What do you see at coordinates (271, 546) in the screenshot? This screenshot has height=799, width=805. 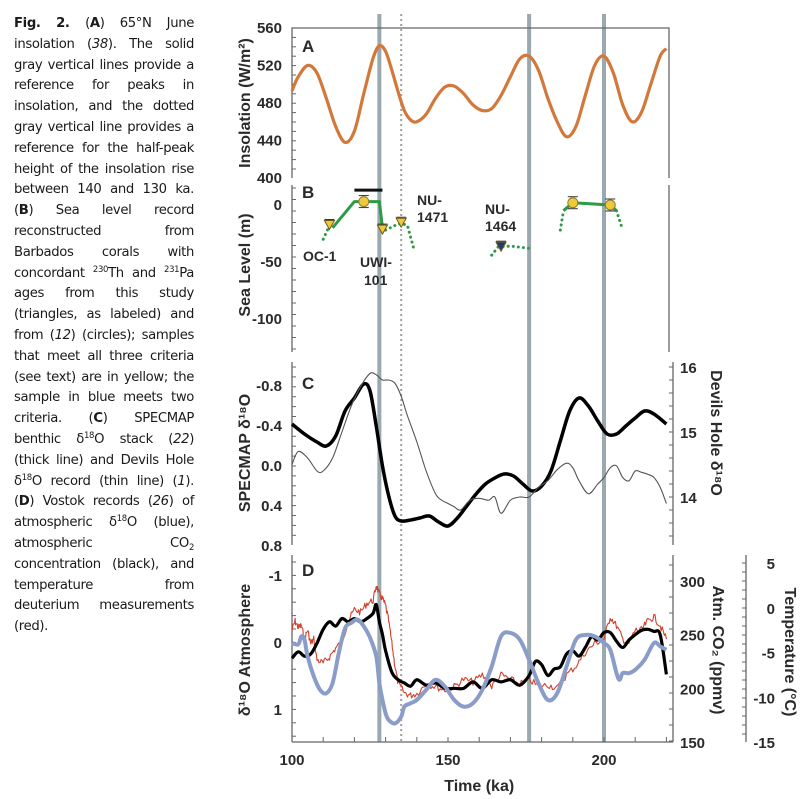 I see `panel-c-y-tick-label: 0.8` at bounding box center [271, 546].